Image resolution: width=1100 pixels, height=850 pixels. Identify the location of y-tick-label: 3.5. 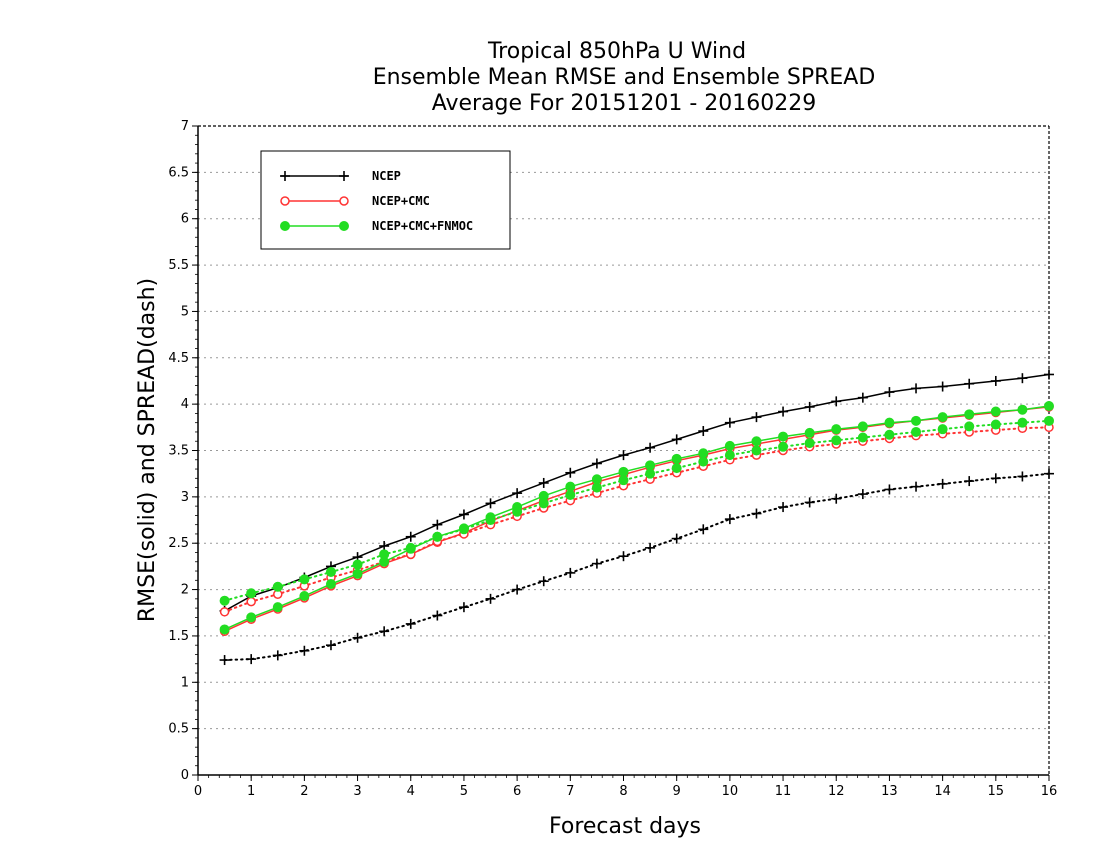
(178, 451).